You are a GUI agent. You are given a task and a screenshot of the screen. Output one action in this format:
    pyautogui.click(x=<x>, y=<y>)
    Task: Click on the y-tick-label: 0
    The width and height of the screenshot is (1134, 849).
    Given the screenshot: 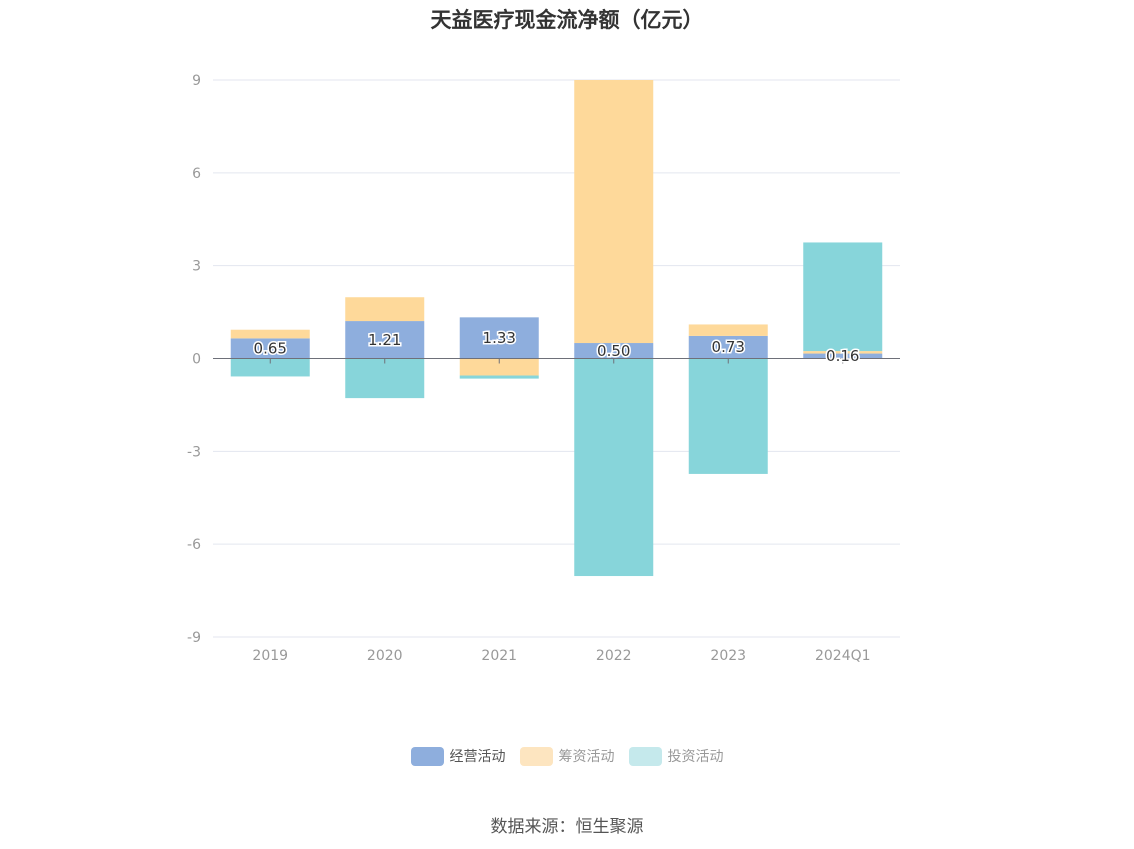 What is the action you would take?
    pyautogui.click(x=196, y=360)
    